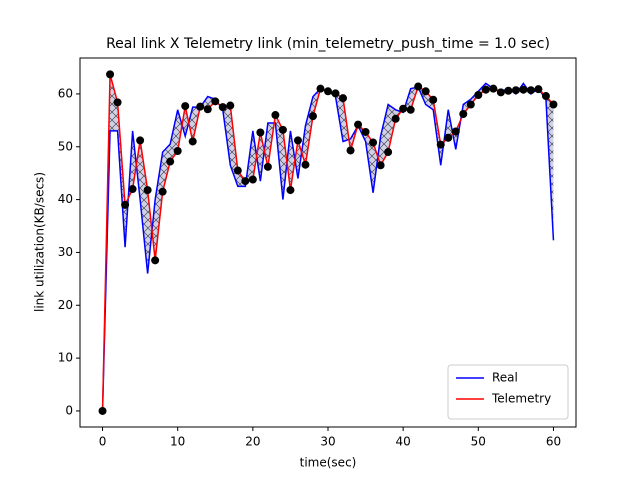 The width and height of the screenshot is (640, 480). What do you see at coordinates (65, 358) in the screenshot?
I see `y-tick-label: 10` at bounding box center [65, 358].